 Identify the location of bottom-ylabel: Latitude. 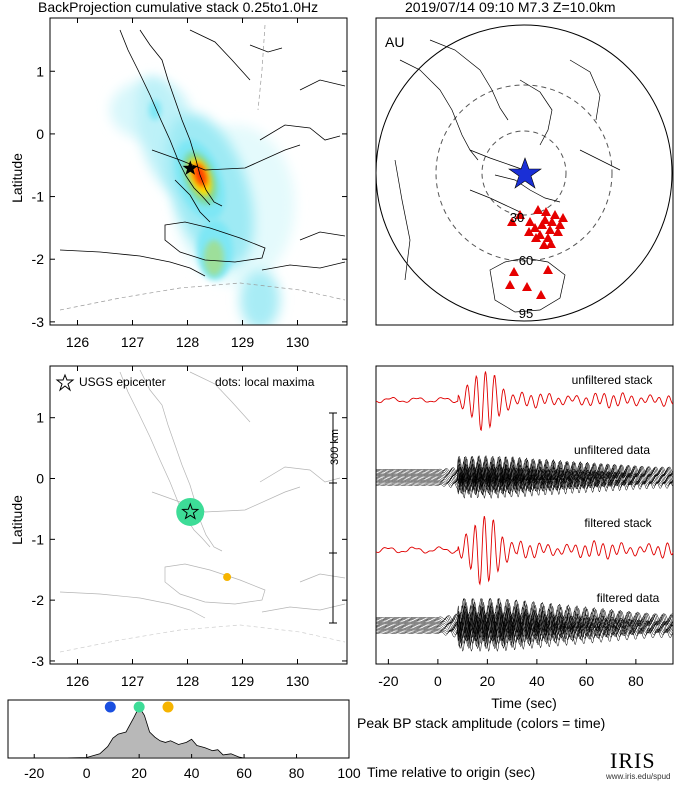
(17, 520).